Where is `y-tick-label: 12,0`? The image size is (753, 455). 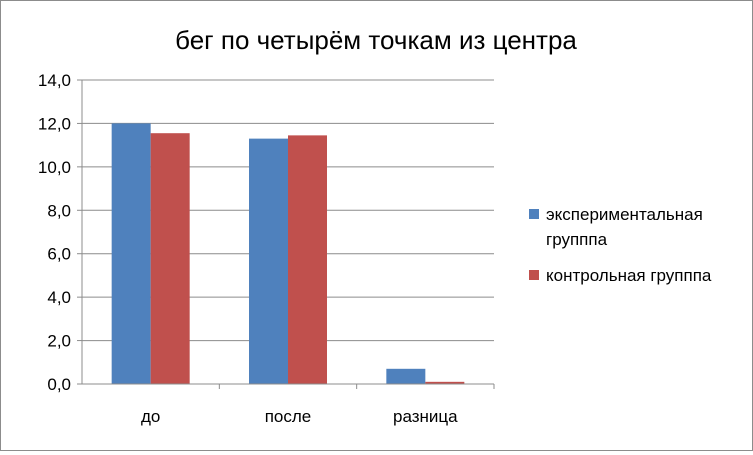
y-tick-label: 12,0 is located at coordinates (54, 123).